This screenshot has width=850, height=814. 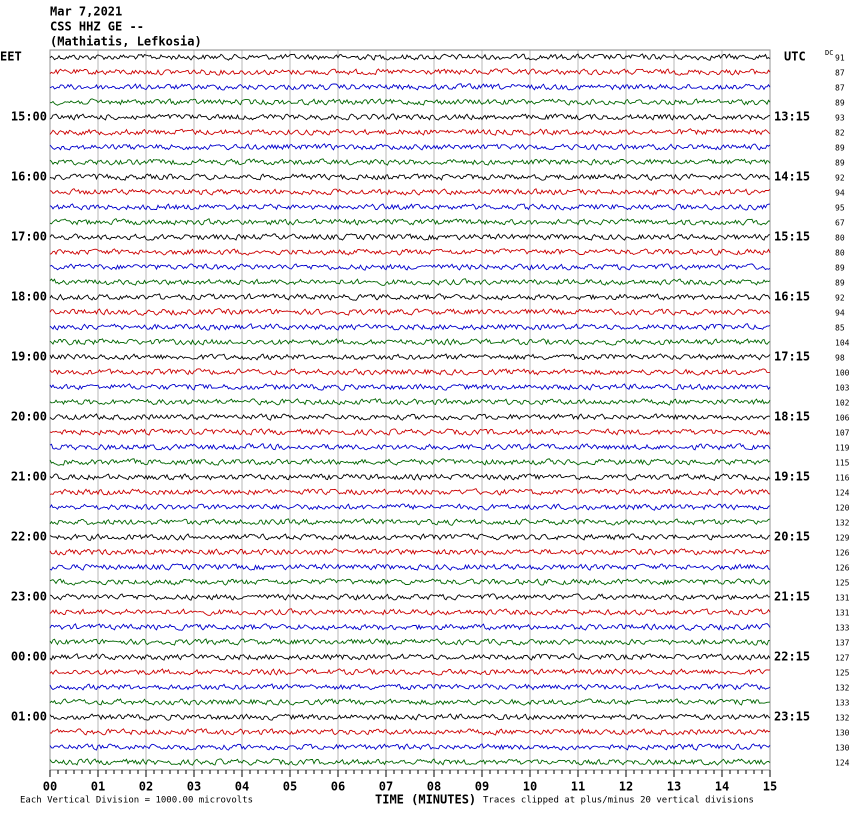 What do you see at coordinates (29, 477) in the screenshot?
I see `left-hour: 21:00` at bounding box center [29, 477].